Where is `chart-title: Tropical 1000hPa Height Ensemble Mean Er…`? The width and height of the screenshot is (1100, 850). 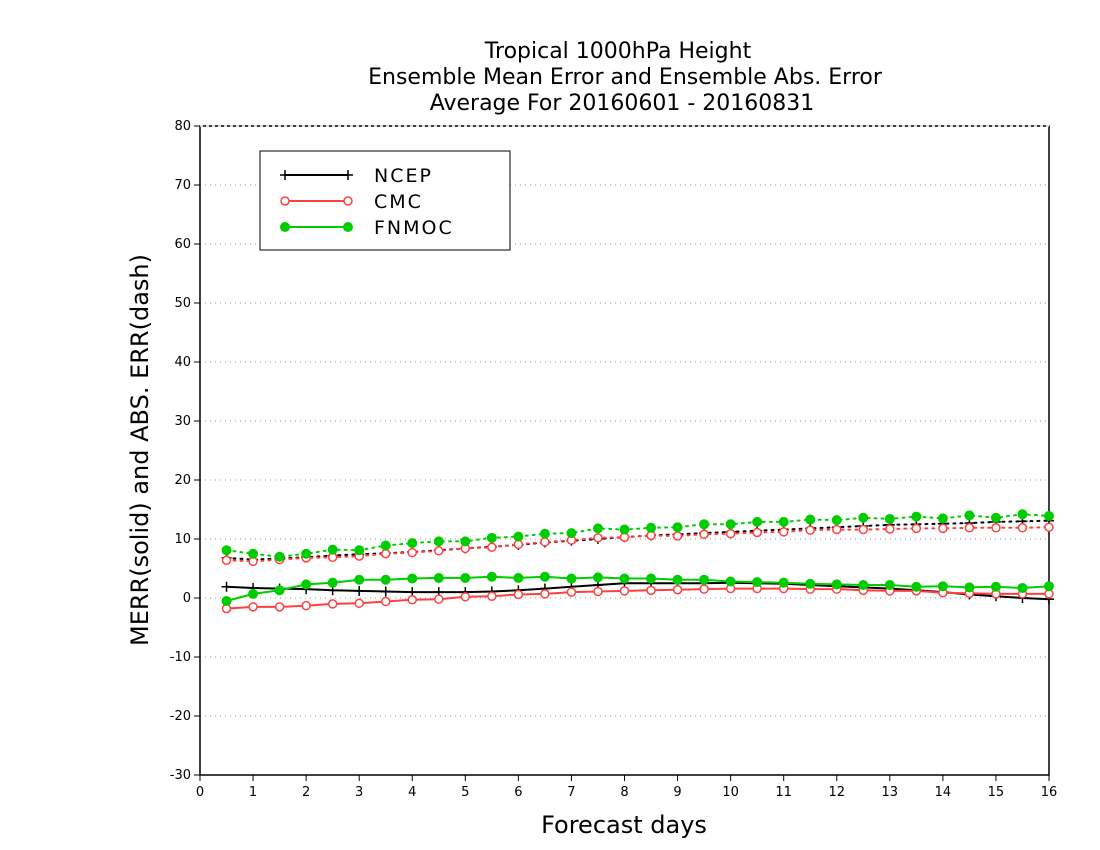 chart-title: Tropical 1000hPa Height Ensemble Mean Er… is located at coordinates (625, 77).